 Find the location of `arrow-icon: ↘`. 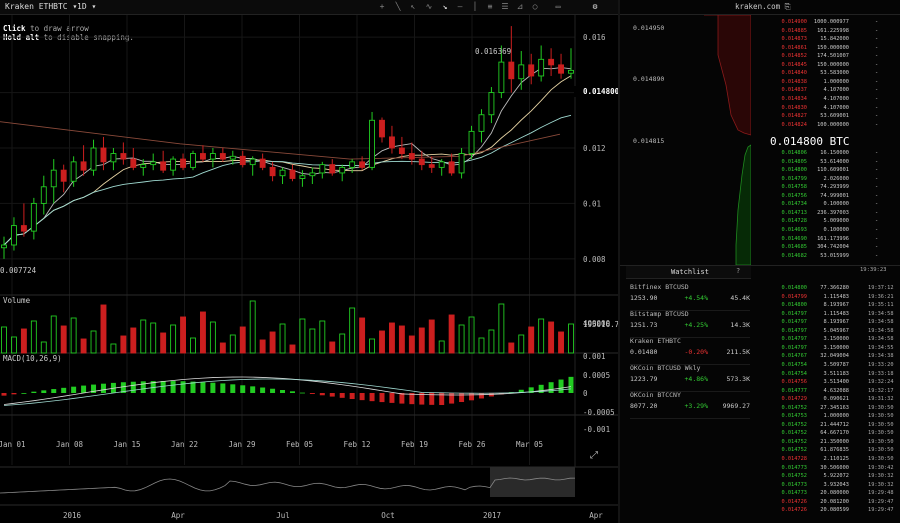

arrow-icon: ↘ is located at coordinates (445, 6).